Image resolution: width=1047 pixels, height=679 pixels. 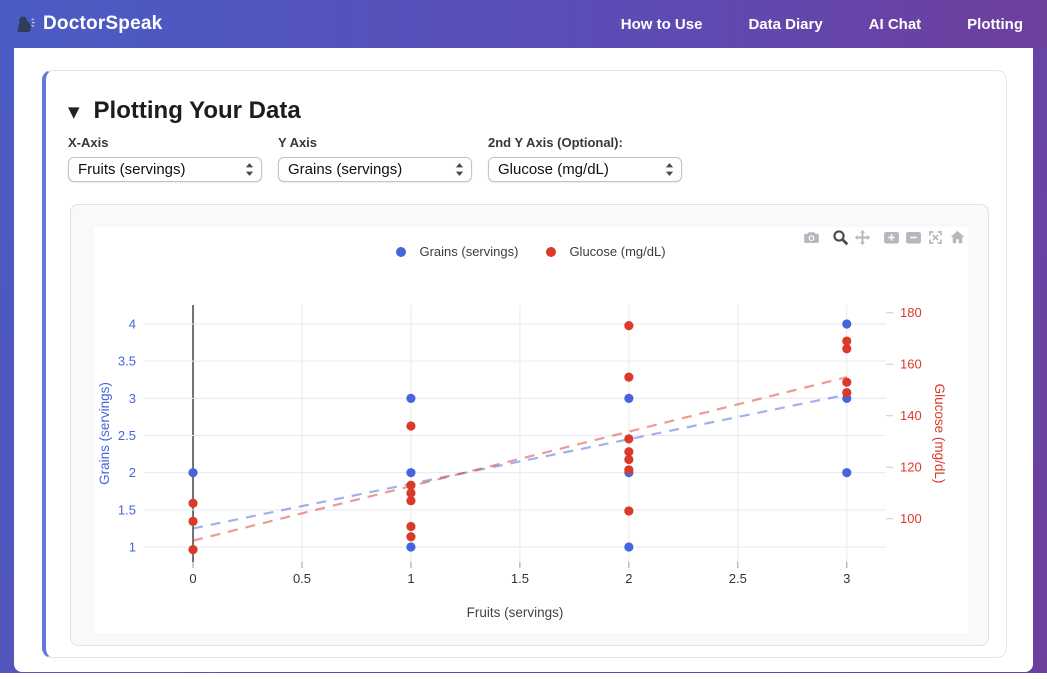 What do you see at coordinates (345, 169) in the screenshot?
I see `y-axis-select-value: Grains (servings)` at bounding box center [345, 169].